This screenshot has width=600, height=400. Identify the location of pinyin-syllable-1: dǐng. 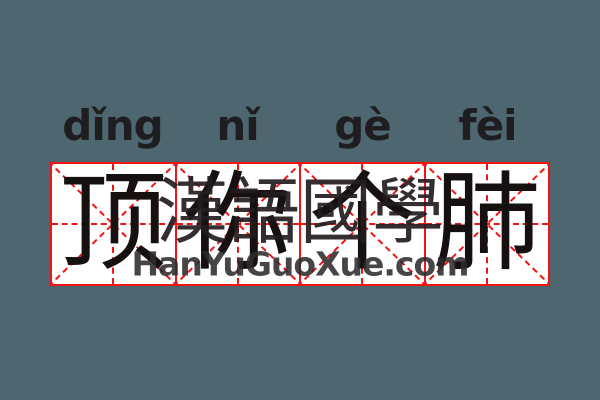
(112, 125).